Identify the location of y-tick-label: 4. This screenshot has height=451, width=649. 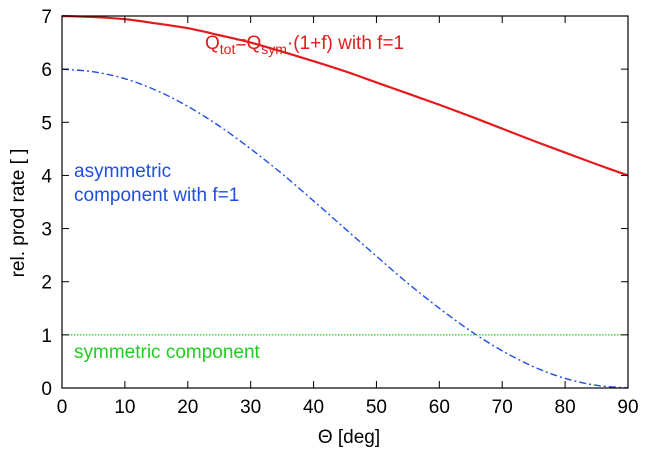
(46, 176).